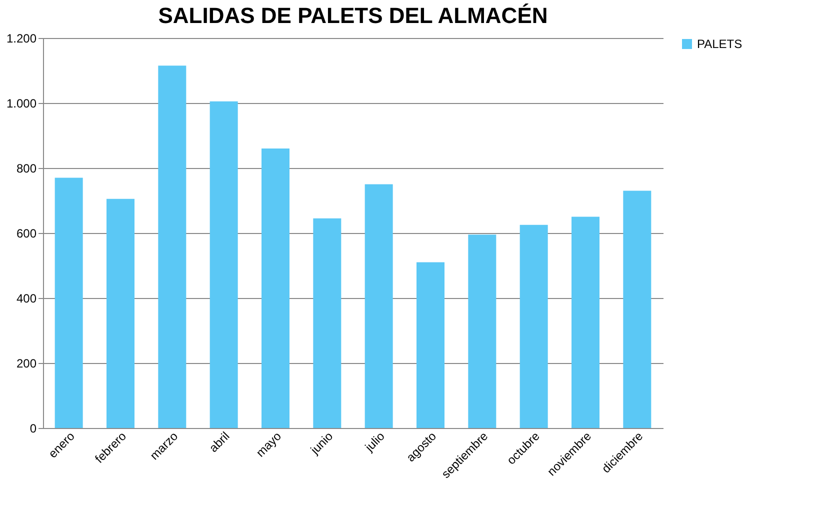  I want to click on legend-label: PALETS, so click(719, 44).